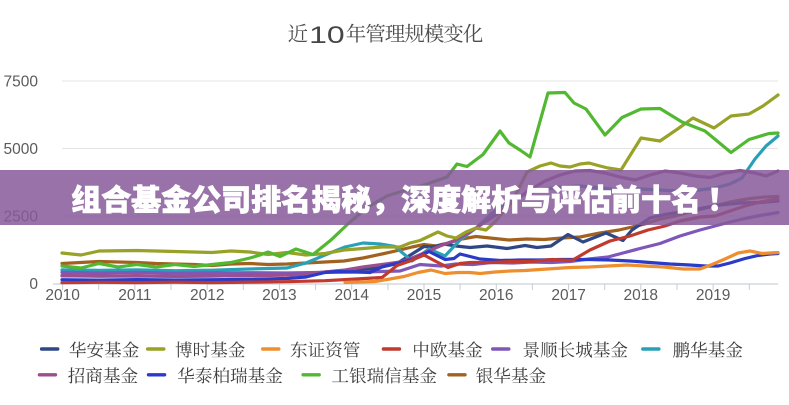 This screenshot has width=789, height=405. Describe the element at coordinates (207, 295) in the screenshot. I see `svg-text: 2012` at that location.